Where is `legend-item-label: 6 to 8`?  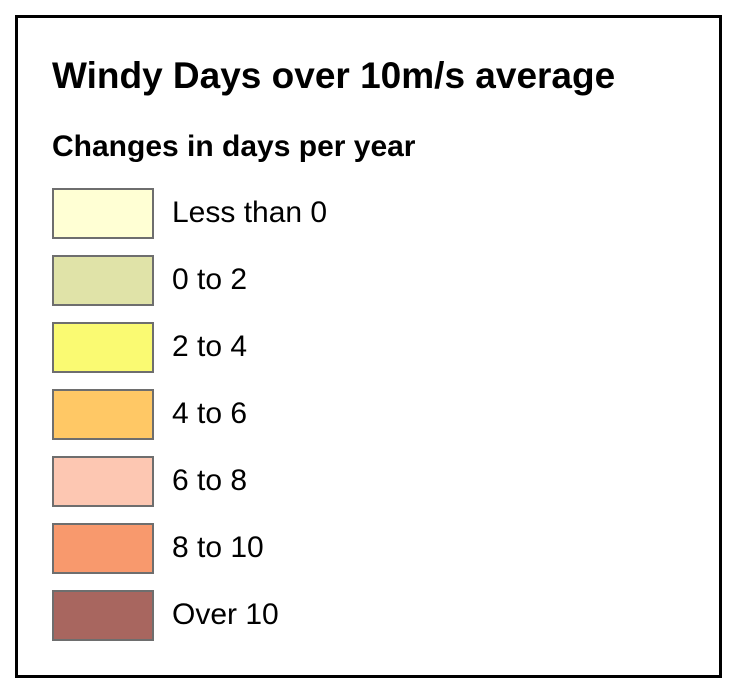
legend-item-label: 6 to 8 is located at coordinates (210, 480).